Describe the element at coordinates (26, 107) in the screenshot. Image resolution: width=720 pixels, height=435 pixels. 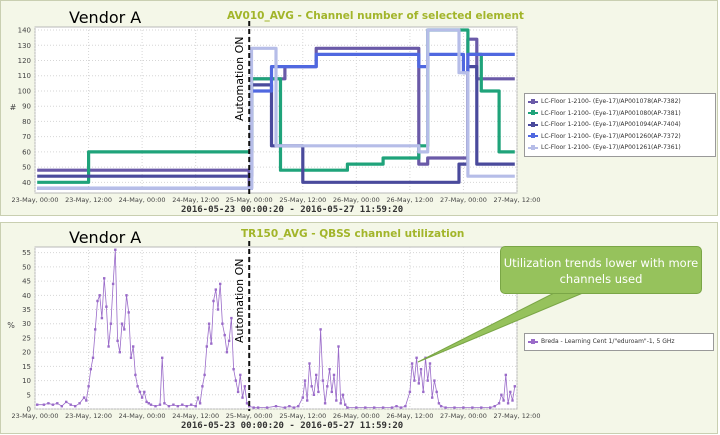
I see `y-tick-label: 90` at that location.